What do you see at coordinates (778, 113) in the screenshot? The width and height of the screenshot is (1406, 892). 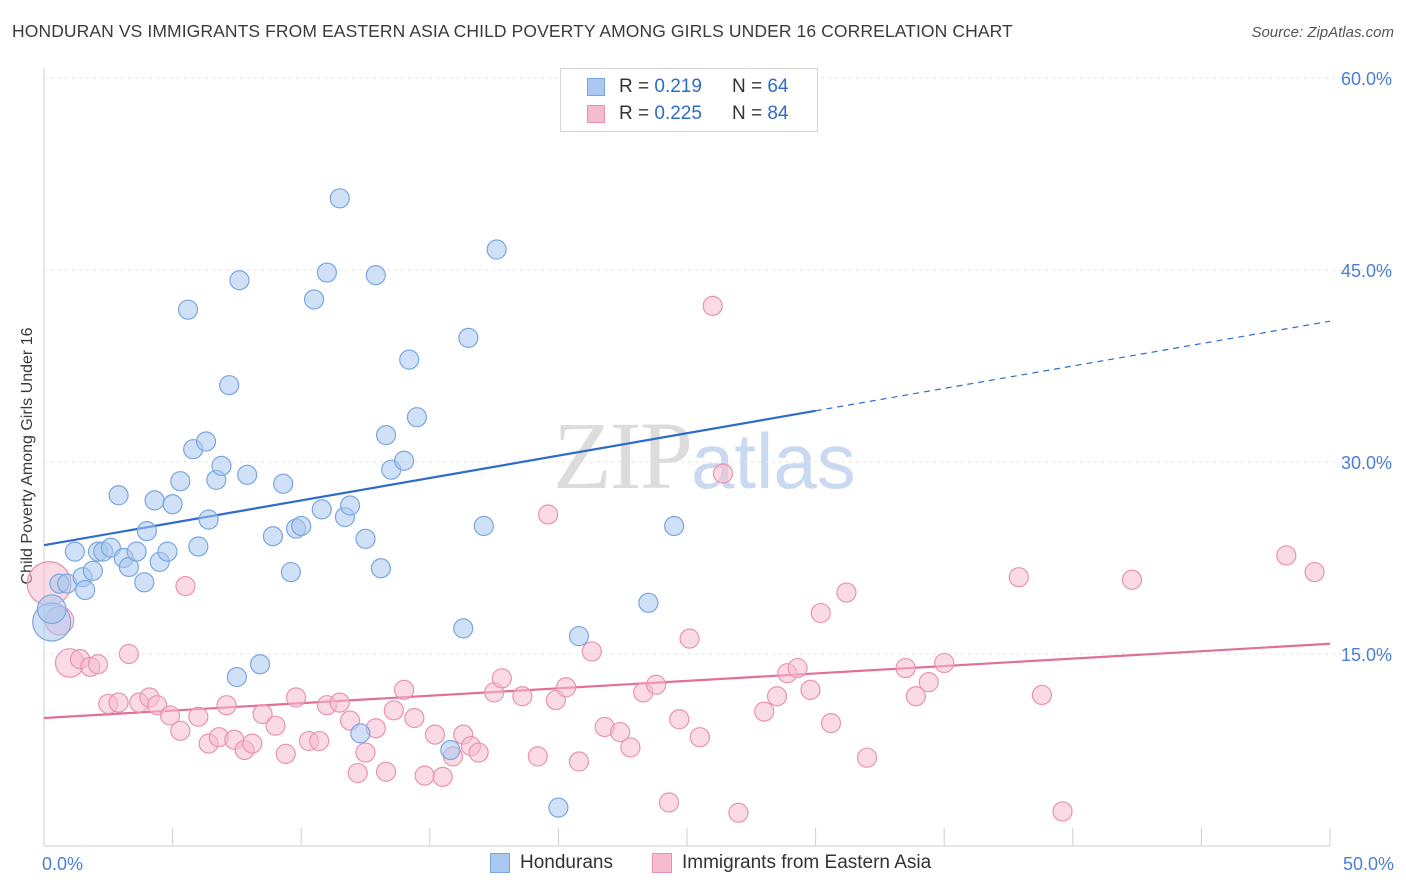 I see `legend-n-value: 84` at bounding box center [778, 113].